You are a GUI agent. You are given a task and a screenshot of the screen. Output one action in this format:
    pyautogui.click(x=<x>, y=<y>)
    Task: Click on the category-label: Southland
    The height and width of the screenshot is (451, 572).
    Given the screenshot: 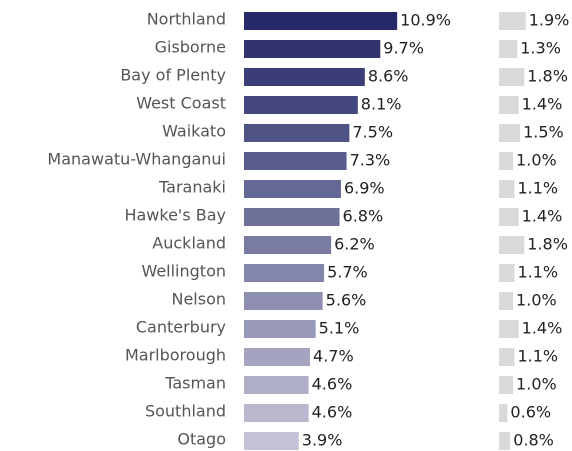 What is the action you would take?
    pyautogui.click(x=185, y=411)
    